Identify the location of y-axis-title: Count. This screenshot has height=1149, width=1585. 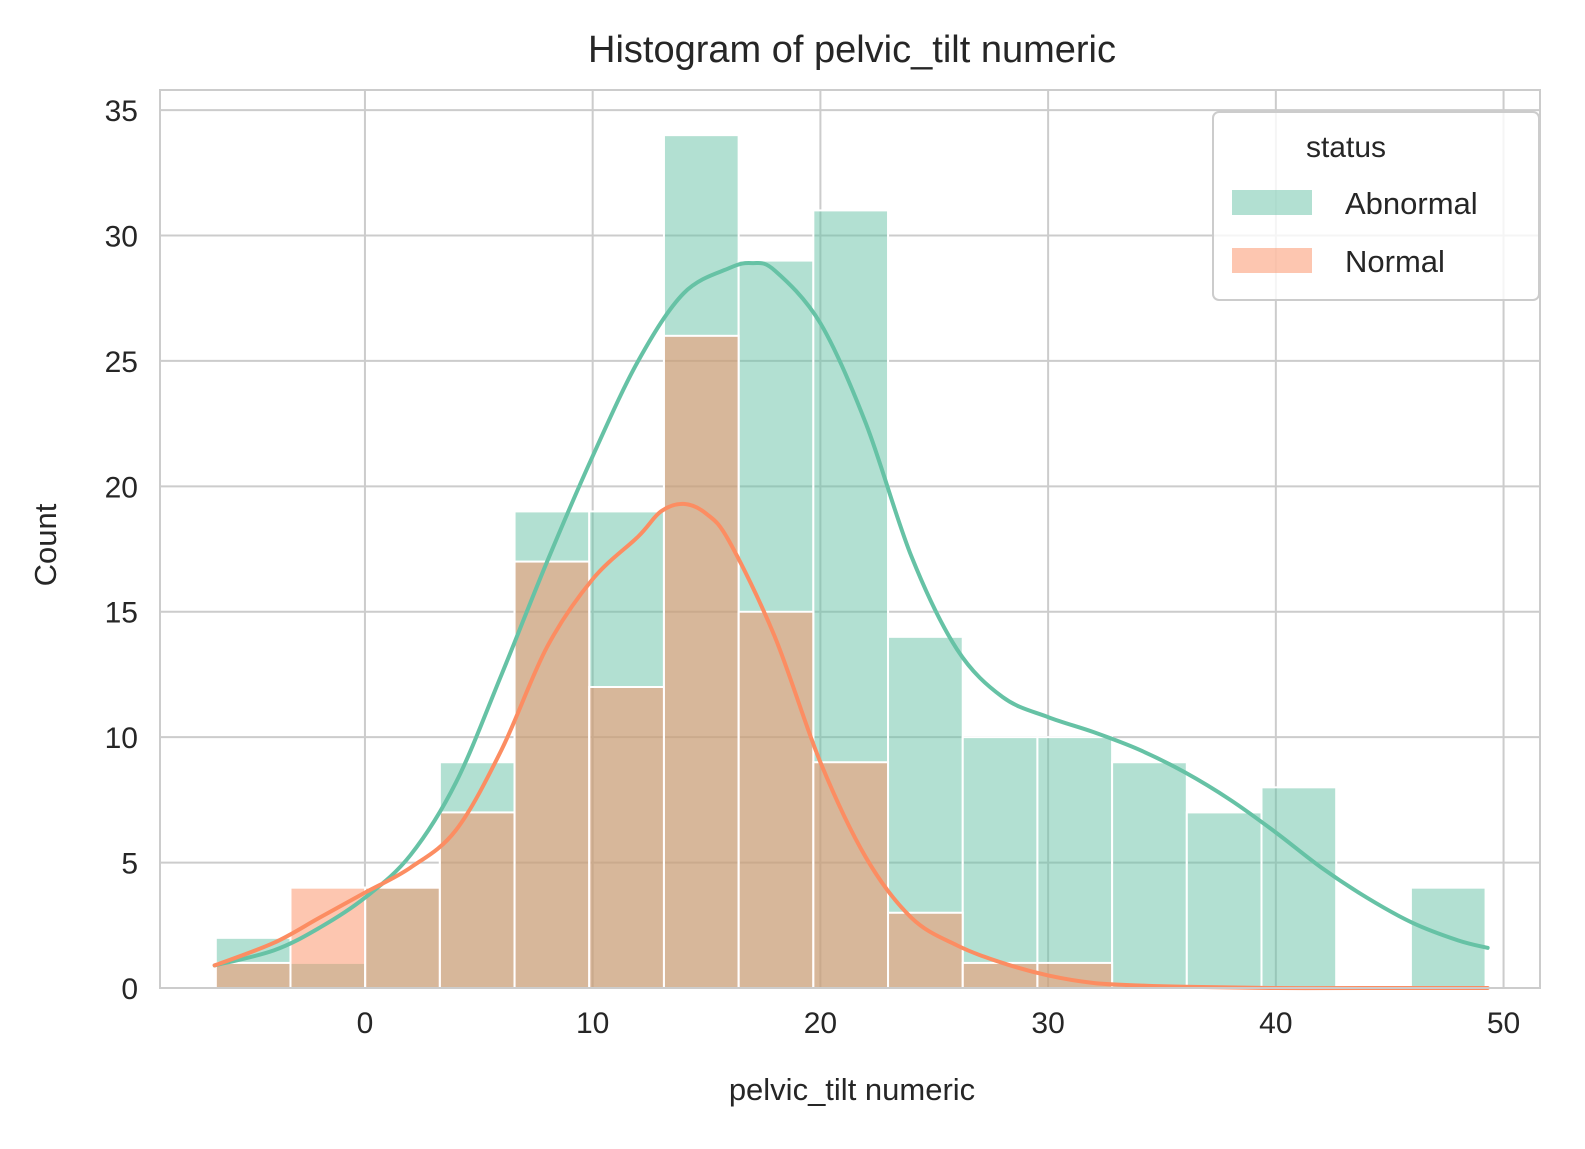
(45, 544).